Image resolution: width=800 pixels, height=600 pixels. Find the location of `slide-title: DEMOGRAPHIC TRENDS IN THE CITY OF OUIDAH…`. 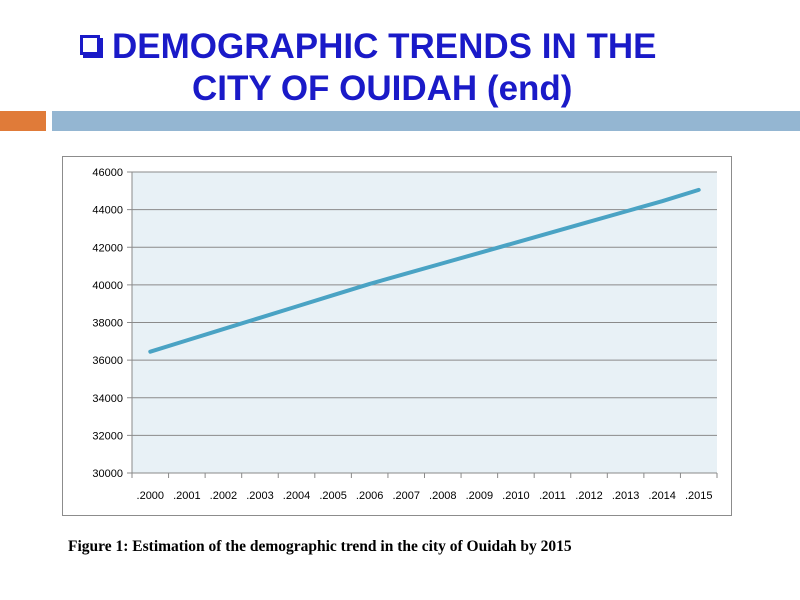

slide-title: DEMOGRAPHIC TRENDS IN THE CITY OF OUIDAH… is located at coordinates (425, 68).